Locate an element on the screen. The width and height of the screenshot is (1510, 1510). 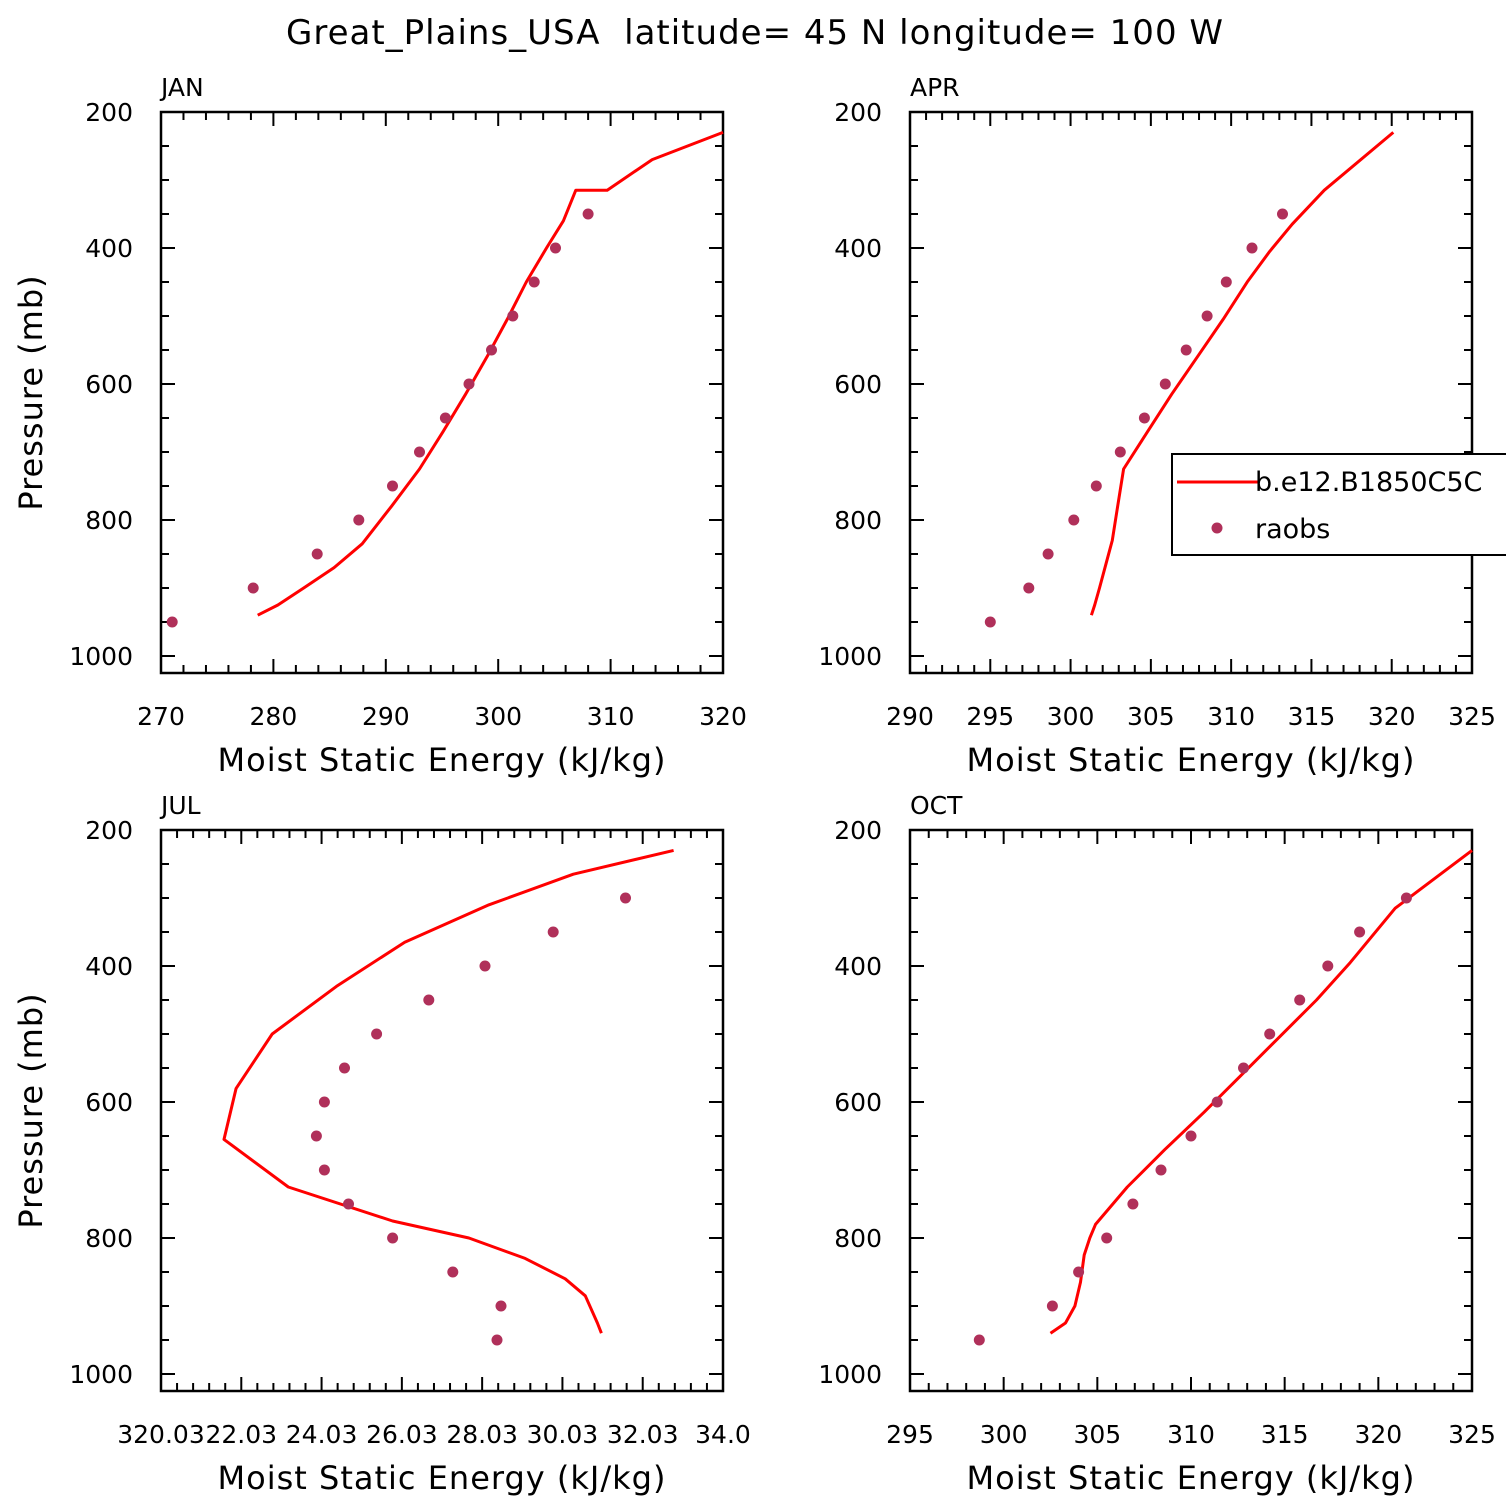
panel-label: JUL is located at coordinates (180, 805).